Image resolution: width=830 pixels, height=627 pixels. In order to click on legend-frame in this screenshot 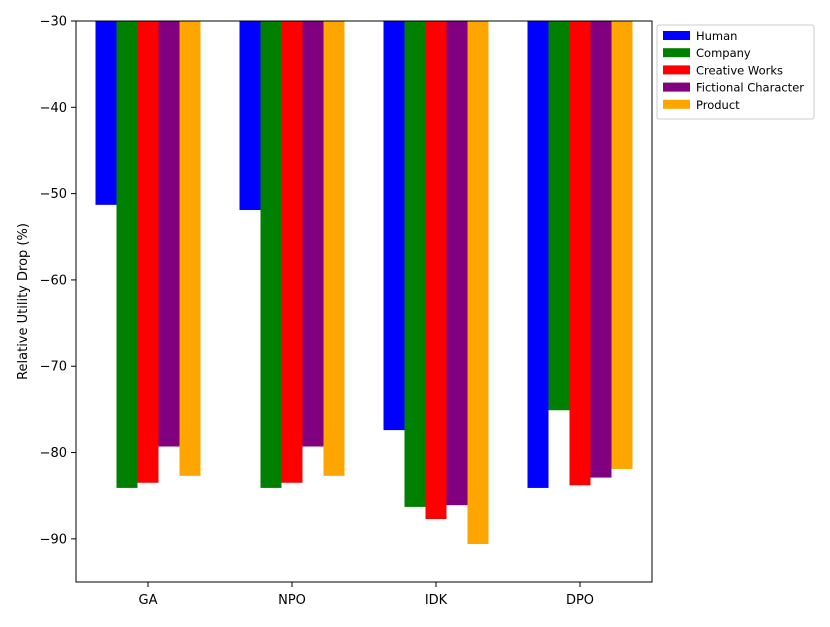, I will do `click(735, 72)`.